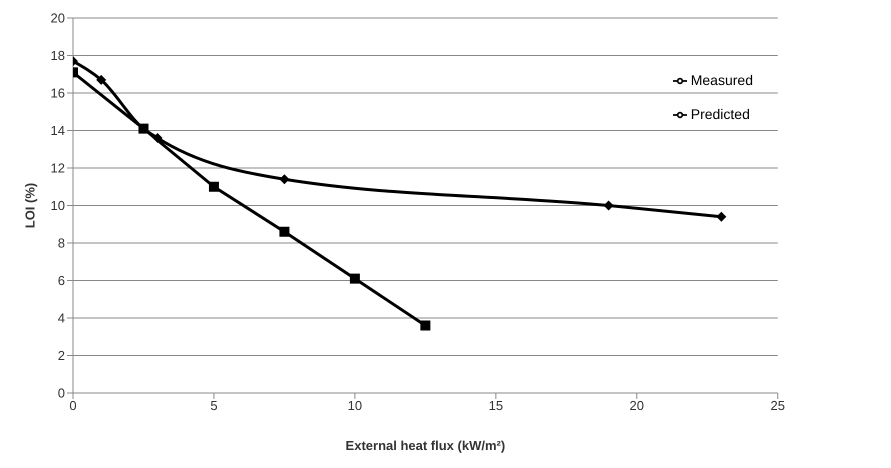  I want to click on x-tick-label: 25, so click(777, 406).